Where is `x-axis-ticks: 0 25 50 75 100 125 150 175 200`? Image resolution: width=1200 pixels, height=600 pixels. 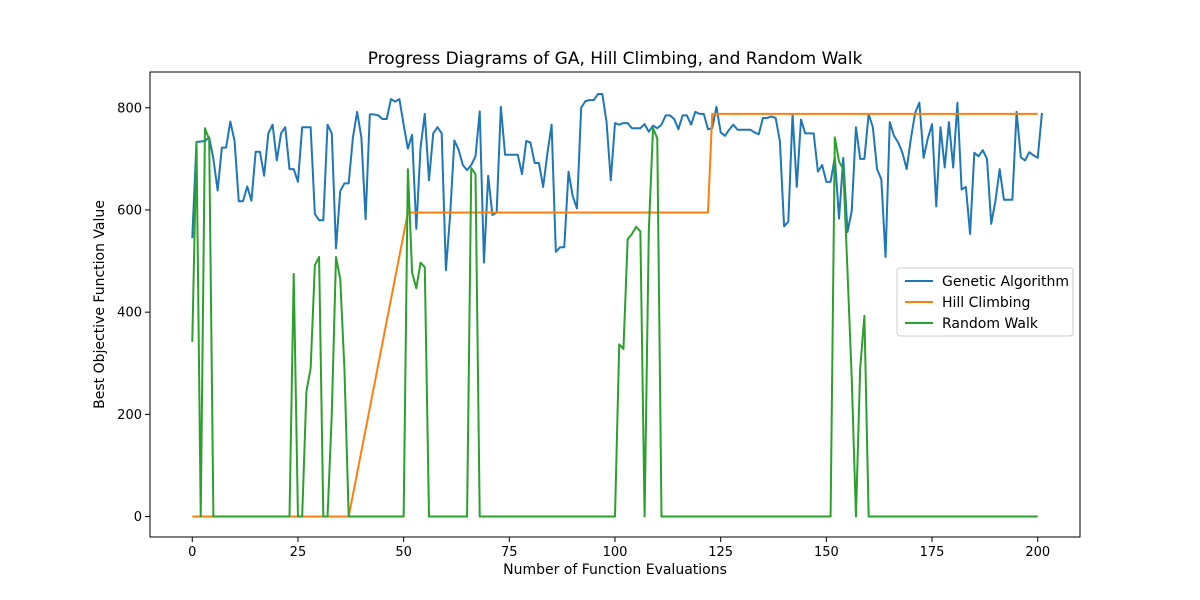
x-axis-ticks: 0 25 50 75 100 125 150 175 200 is located at coordinates (619, 548).